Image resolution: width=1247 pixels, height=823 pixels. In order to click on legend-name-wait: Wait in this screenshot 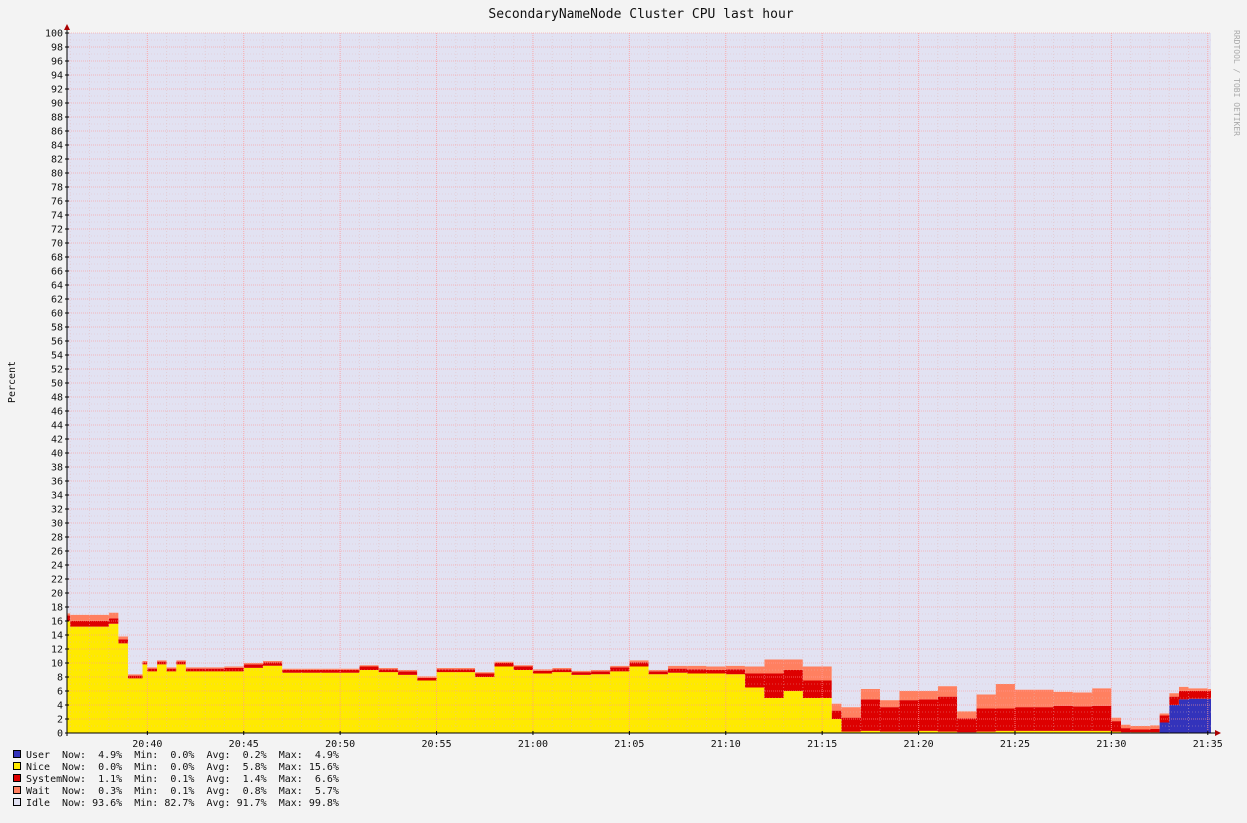, I will do `click(38, 791)`.